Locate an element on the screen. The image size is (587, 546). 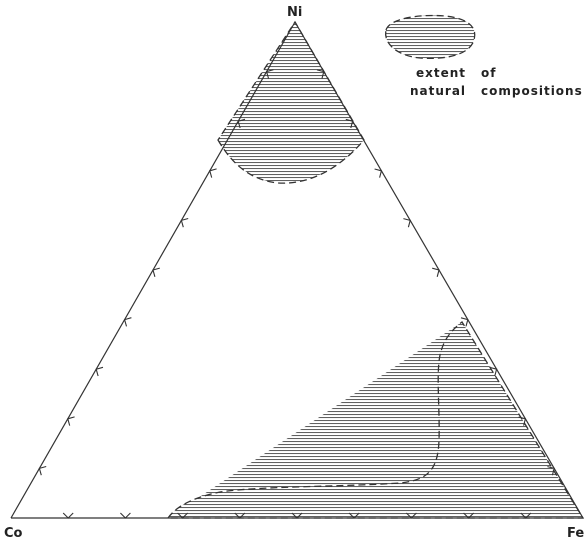
ni-rich-region-boundary is located at coordinates (291, 102).